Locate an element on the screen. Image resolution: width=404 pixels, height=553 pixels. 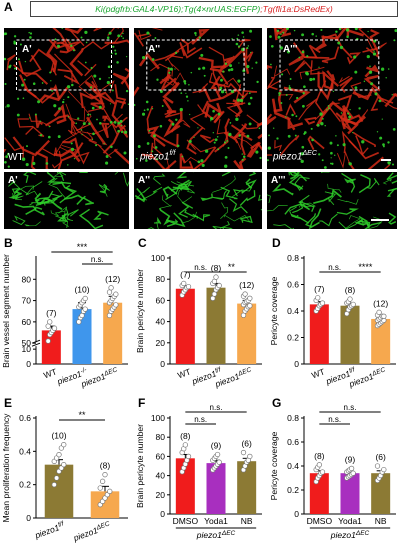
y-tick-label: 0.6 is located at coordinates (25, 418).